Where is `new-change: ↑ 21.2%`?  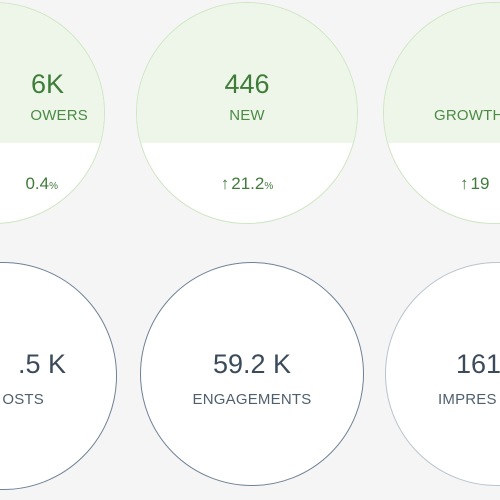 new-change: ↑ 21.2% is located at coordinates (247, 185).